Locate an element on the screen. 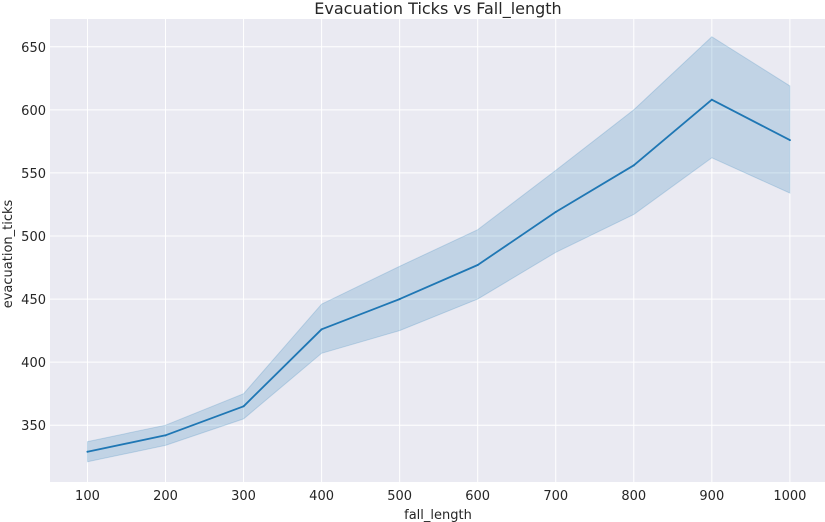 Image resolution: width=825 pixels, height=522 pixels. y-tick-label: 400 is located at coordinates (33, 363).